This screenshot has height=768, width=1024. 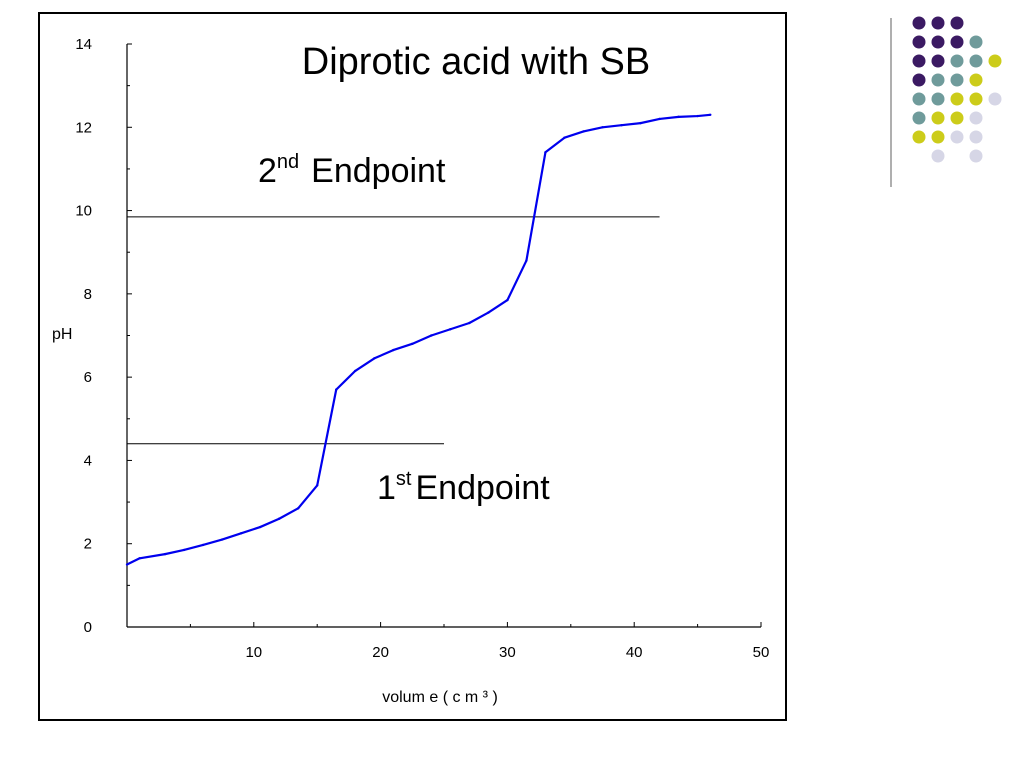 I want to click on decorative-dot-pattern, so click(x=946, y=101).